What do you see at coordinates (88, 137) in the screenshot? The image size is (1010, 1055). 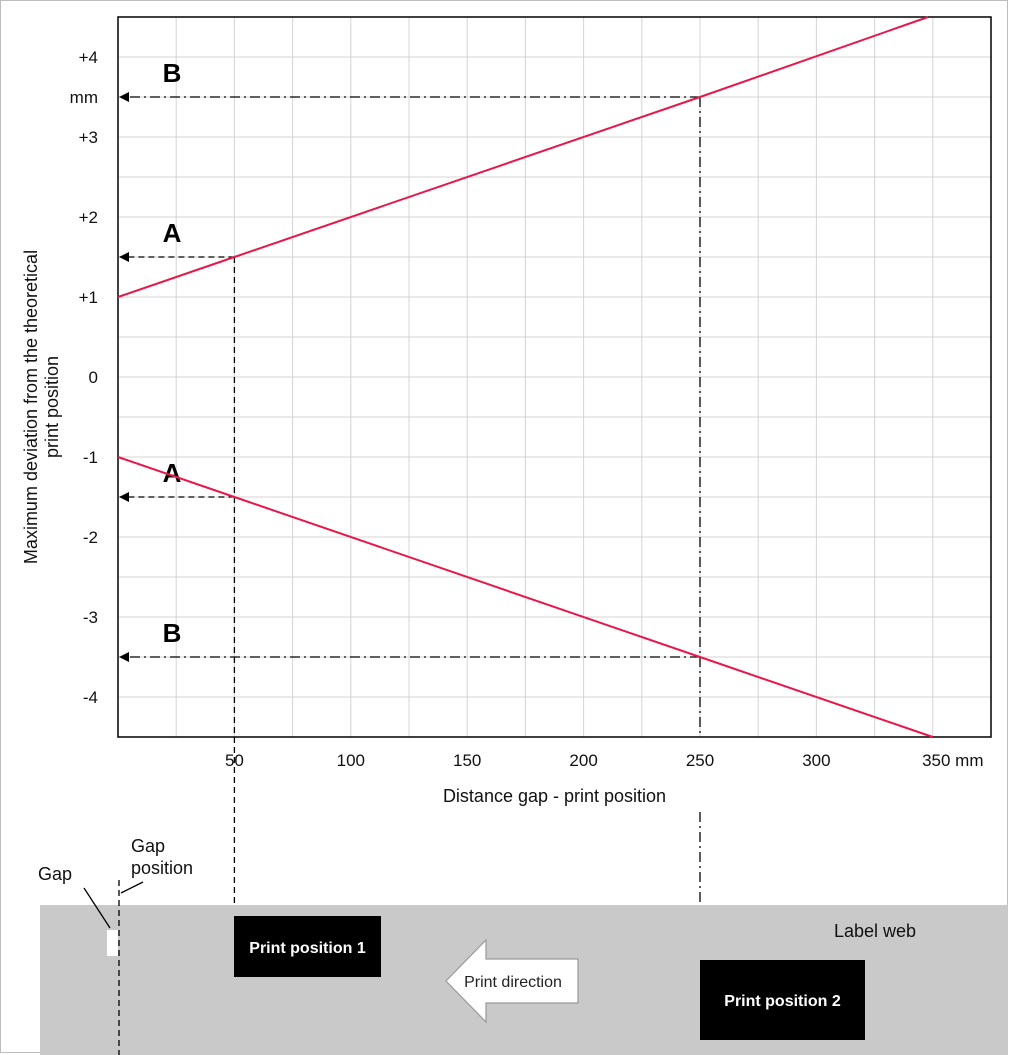 I see `y-tick-label: +3` at bounding box center [88, 137].